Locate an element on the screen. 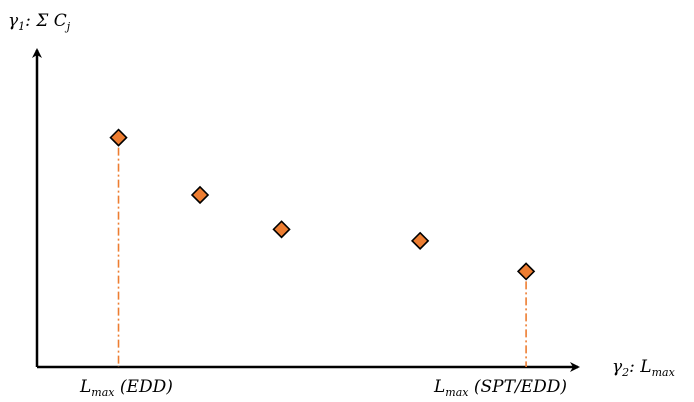 This screenshot has width=694, height=402. x-axis-label: γ2: Lmax is located at coordinates (644, 368).